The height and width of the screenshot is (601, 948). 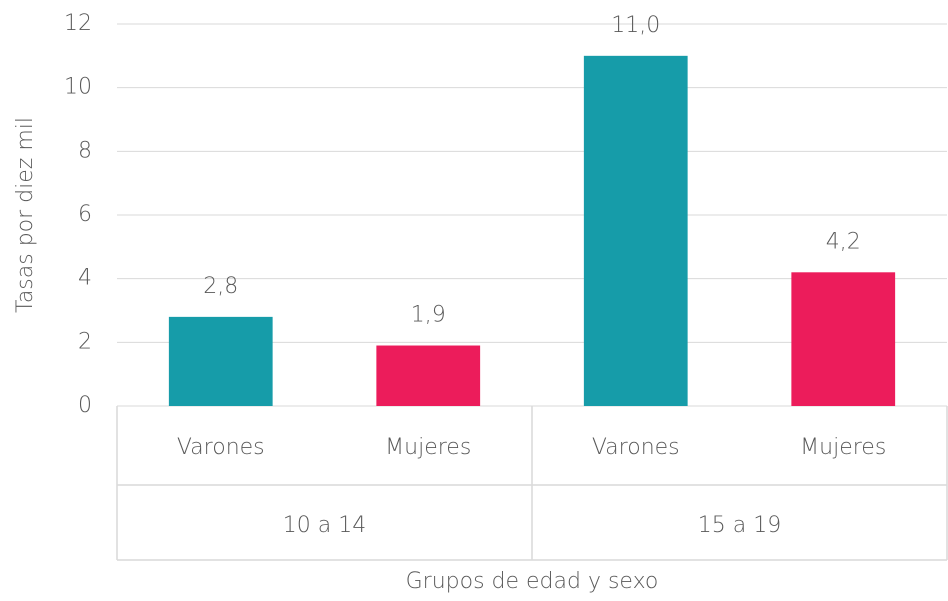 I want to click on y-axis-title: Tasas por diez mil, so click(x=25, y=215).